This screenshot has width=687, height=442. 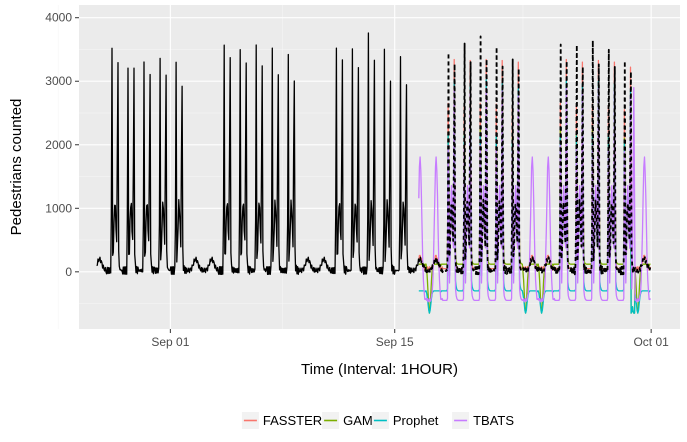 What do you see at coordinates (416, 420) in the screenshot?
I see `legend-label: Prophet` at bounding box center [416, 420].